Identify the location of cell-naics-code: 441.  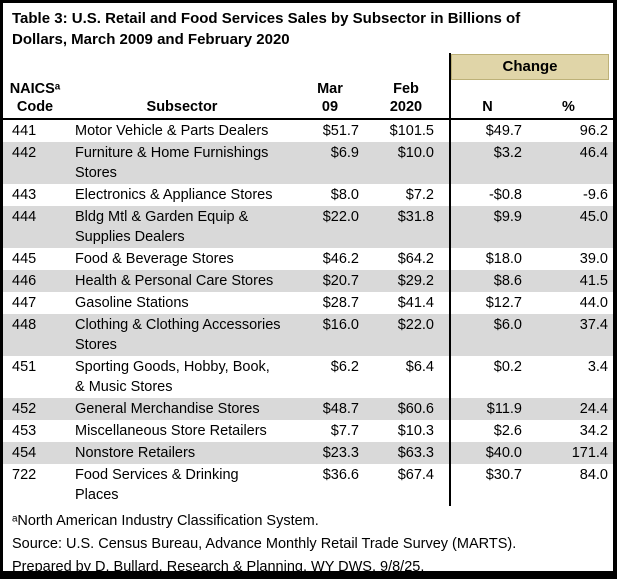
(24, 131).